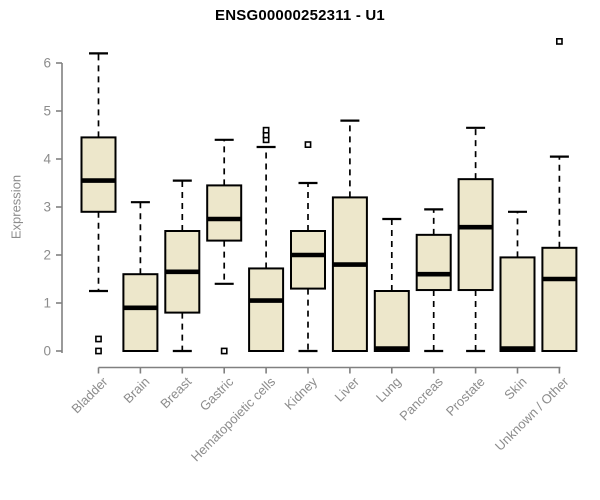 The width and height of the screenshot is (600, 500). Describe the element at coordinates (300, 393) in the screenshot. I see `x-category-label: Kidney` at that location.